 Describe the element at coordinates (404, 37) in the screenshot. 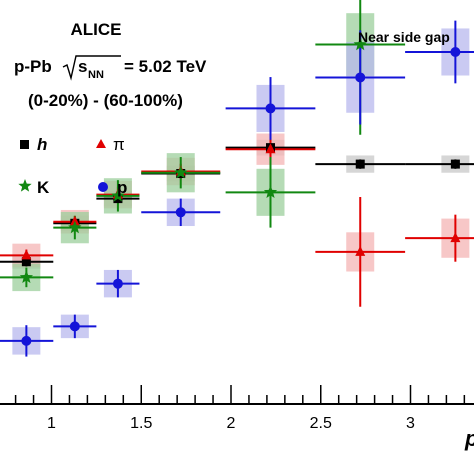

I see `region-label: Near side gap` at that location.